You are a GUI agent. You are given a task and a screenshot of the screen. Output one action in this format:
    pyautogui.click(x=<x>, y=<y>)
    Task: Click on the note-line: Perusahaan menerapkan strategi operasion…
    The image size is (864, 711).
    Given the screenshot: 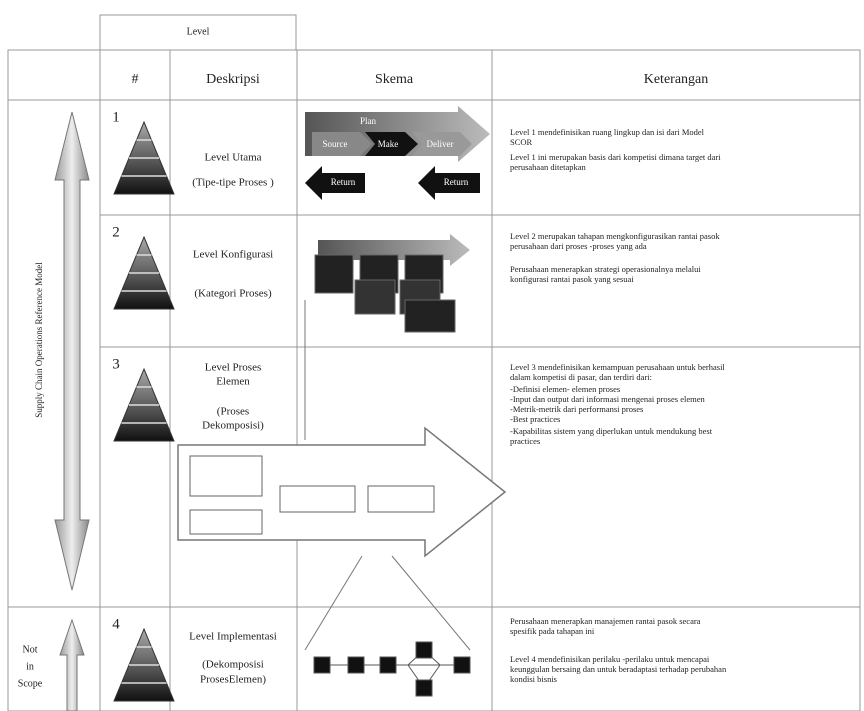 What is the action you would take?
    pyautogui.click(x=605, y=269)
    